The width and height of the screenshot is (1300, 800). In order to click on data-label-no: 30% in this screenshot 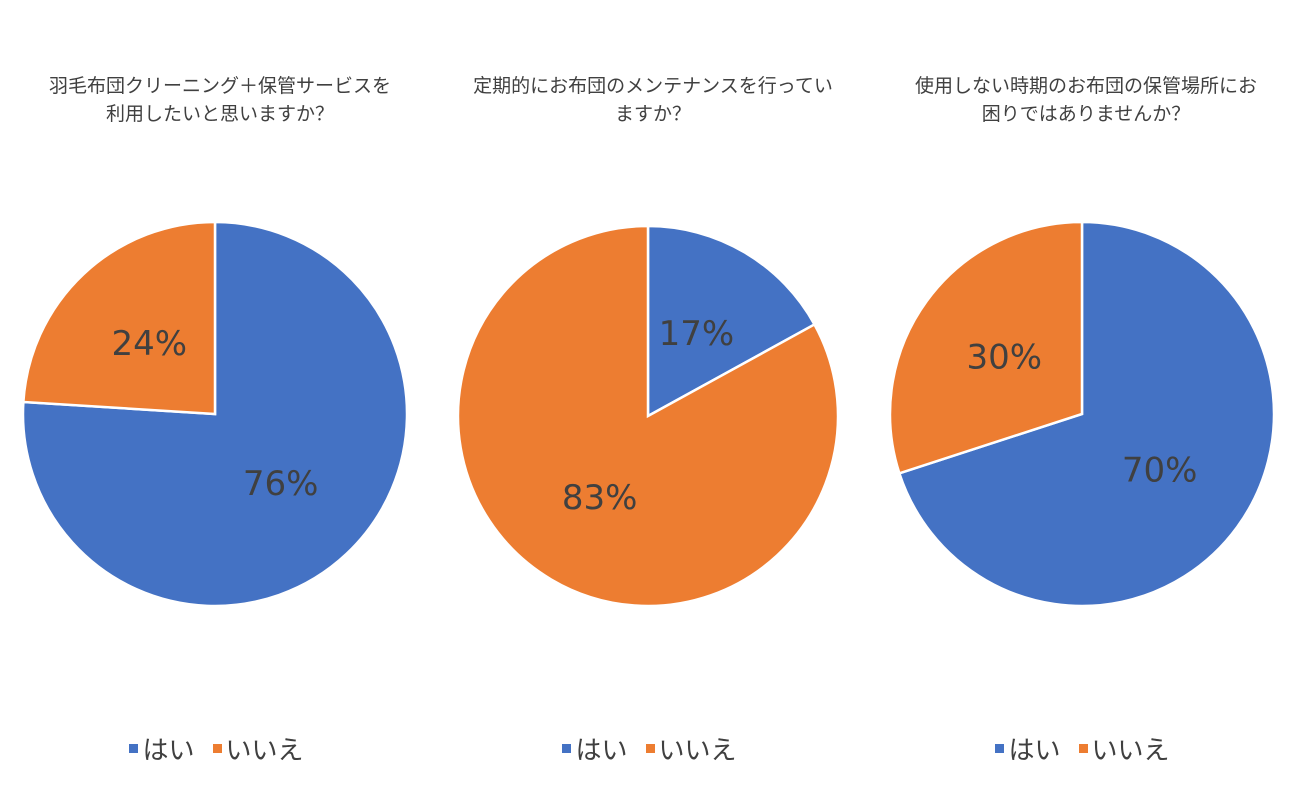, I will do `click(1005, 358)`.